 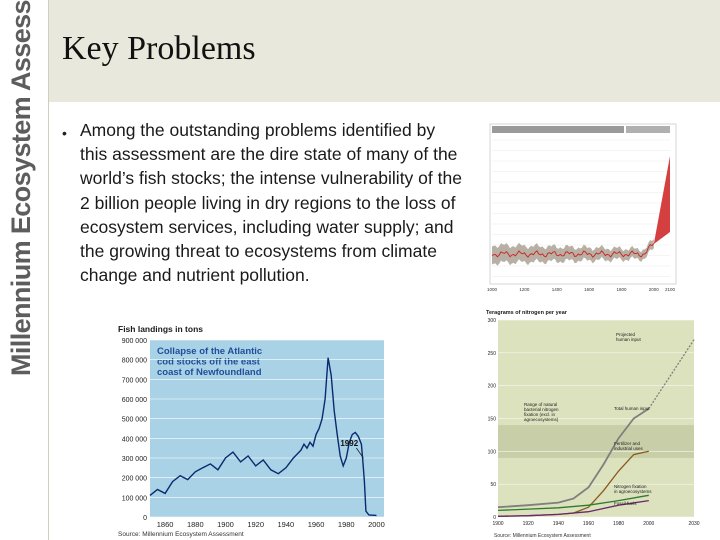 I want to click on nitrogen-annotation-line: in agroecosystems, so click(x=633, y=491).